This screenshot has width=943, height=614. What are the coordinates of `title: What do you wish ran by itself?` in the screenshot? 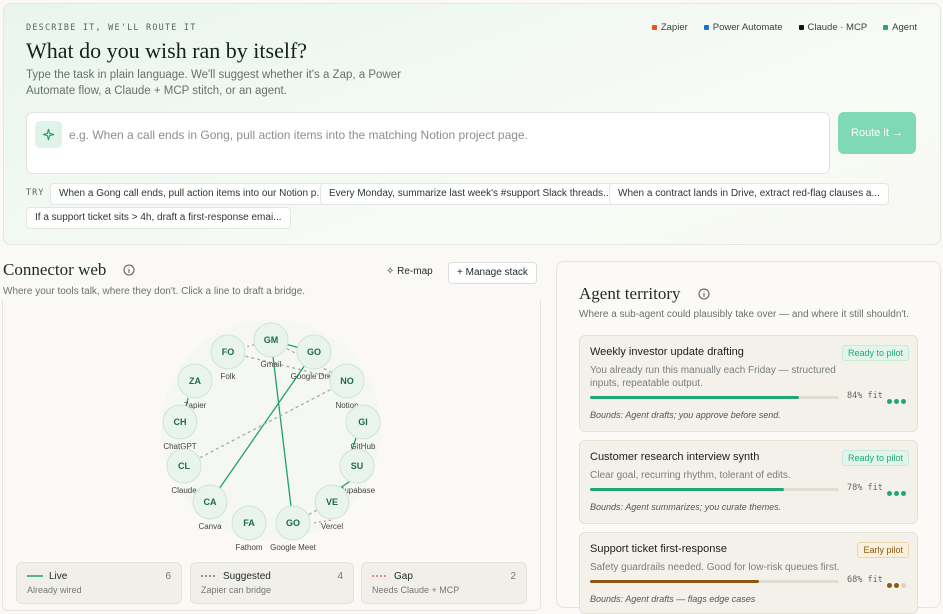 It's located at (167, 50).